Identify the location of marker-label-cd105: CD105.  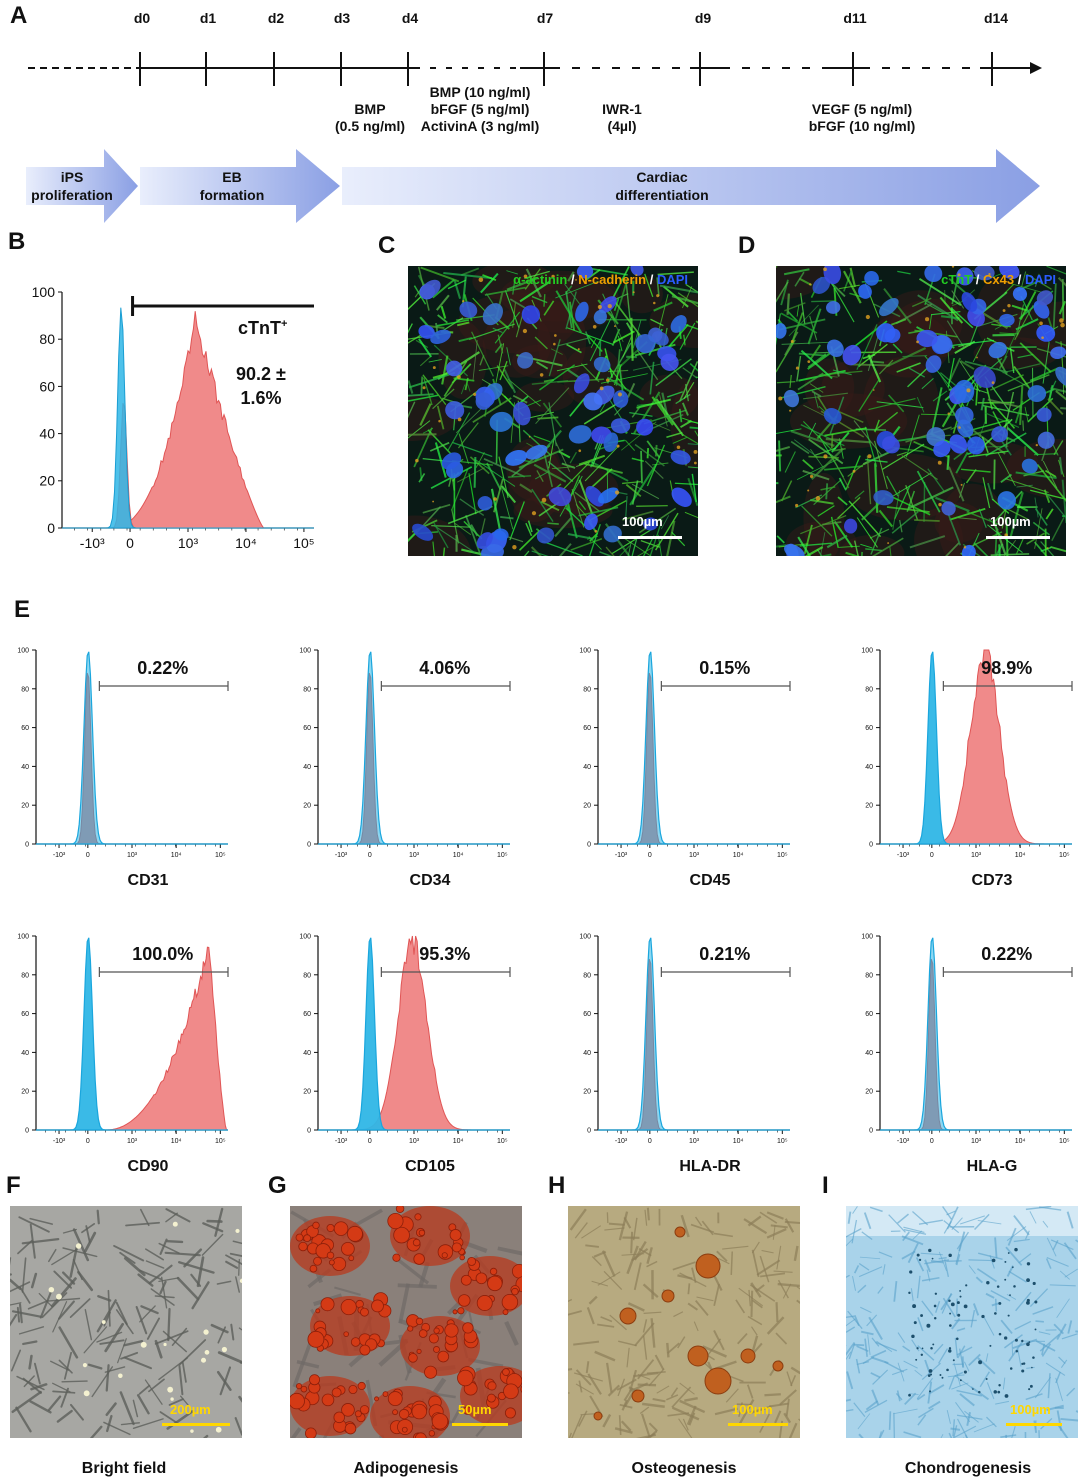
(430, 1166).